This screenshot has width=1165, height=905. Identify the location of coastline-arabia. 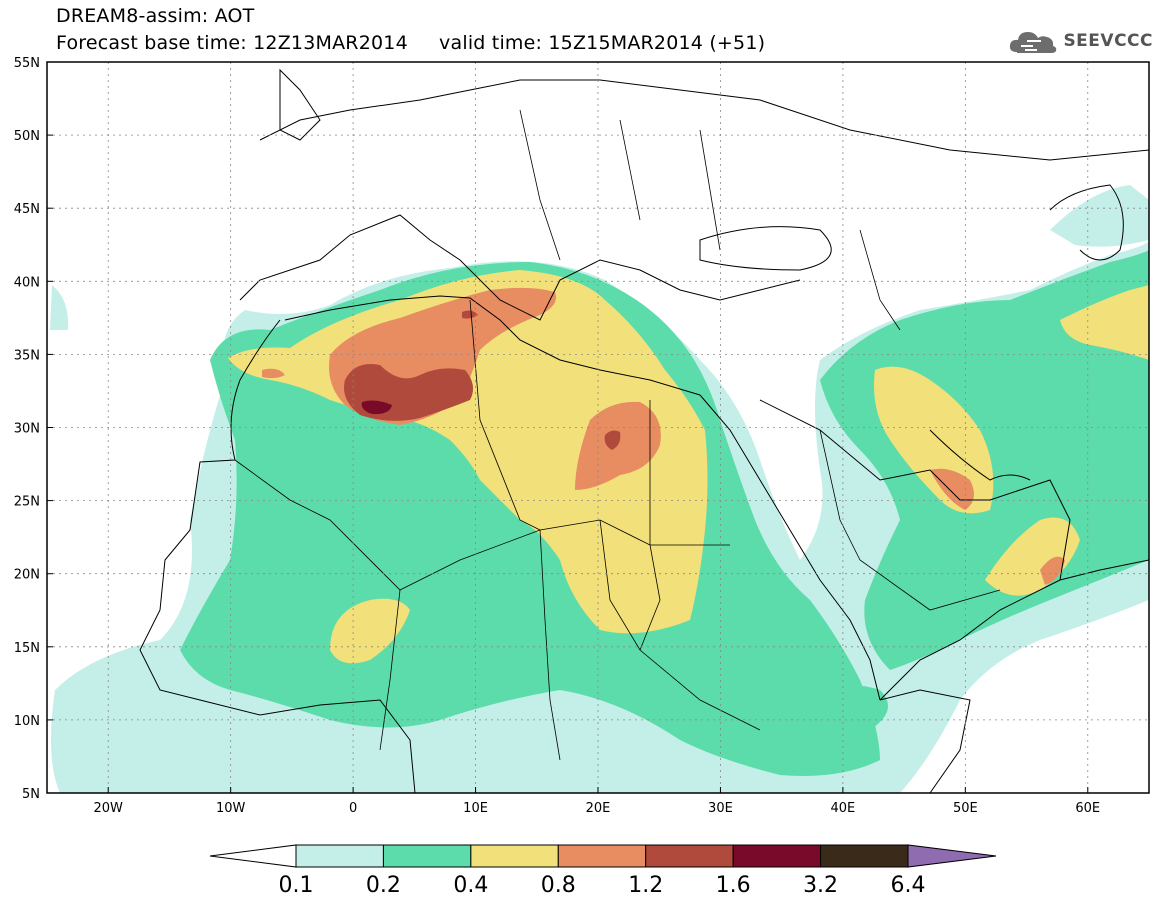
(915, 550).